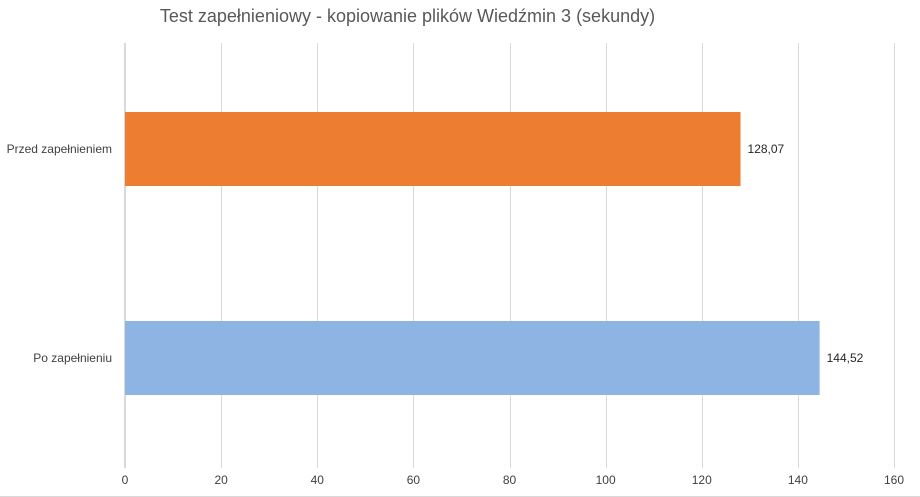  What do you see at coordinates (606, 480) in the screenshot?
I see `x-tick-label: 100` at bounding box center [606, 480].